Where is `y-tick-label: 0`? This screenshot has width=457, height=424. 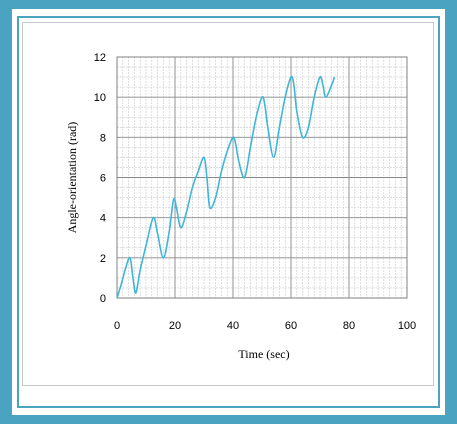
y-tick-label: 0 is located at coordinates (103, 299).